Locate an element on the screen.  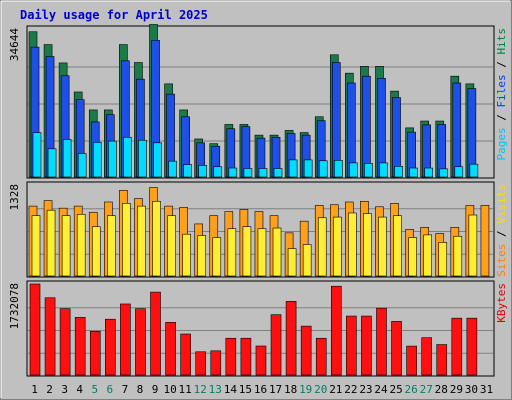
x-tick-8: 8 is located at coordinates (140, 389).